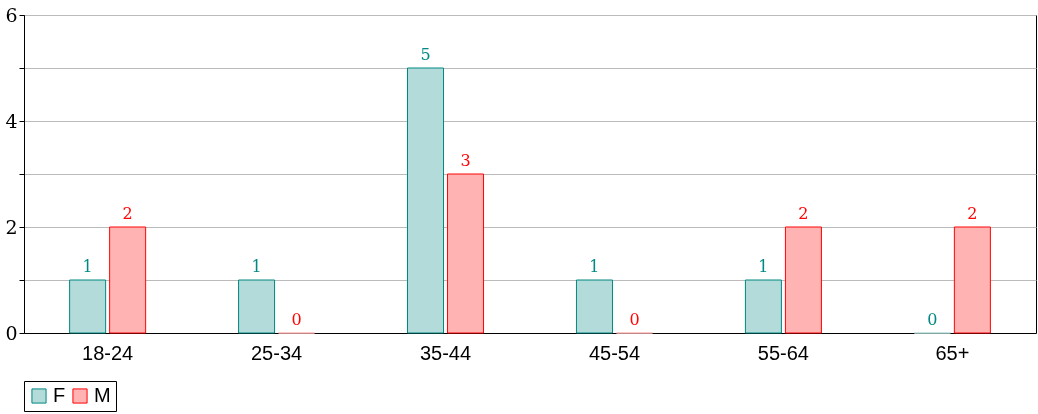 This screenshot has width=1038, height=414. I want to click on x-tick-label: 25-34, so click(277, 352).